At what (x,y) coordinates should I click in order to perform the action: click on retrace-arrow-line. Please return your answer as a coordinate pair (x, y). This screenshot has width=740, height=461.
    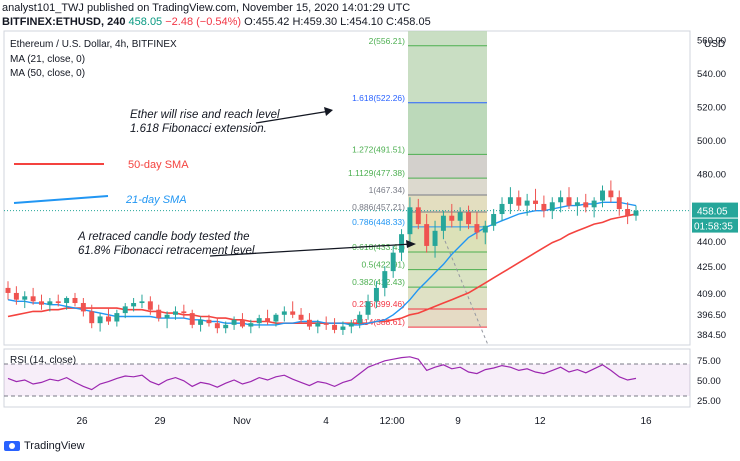
    Looking at the image, I should click on (311, 250).